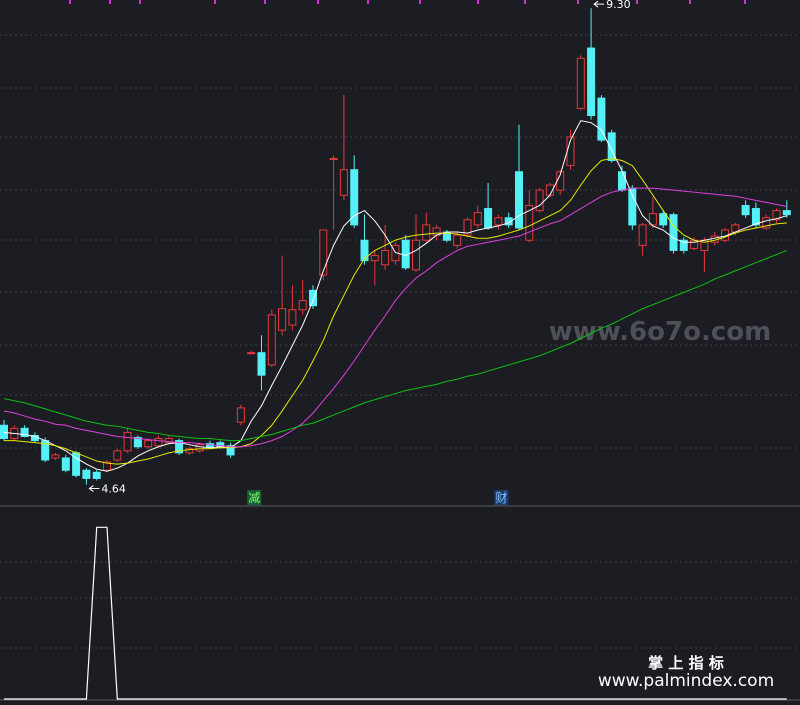 The height and width of the screenshot is (705, 800). I want to click on annotation-label: 4.64, so click(113, 489).